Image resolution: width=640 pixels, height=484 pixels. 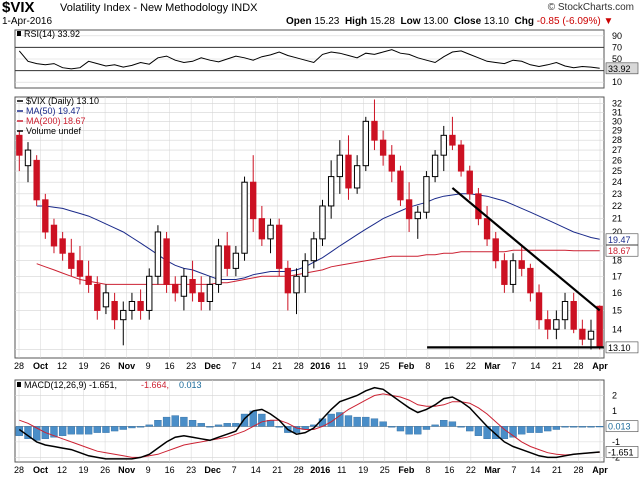 What do you see at coordinates (126, 470) in the screenshot?
I see `macd-date-axis-label: Nov` at bounding box center [126, 470].